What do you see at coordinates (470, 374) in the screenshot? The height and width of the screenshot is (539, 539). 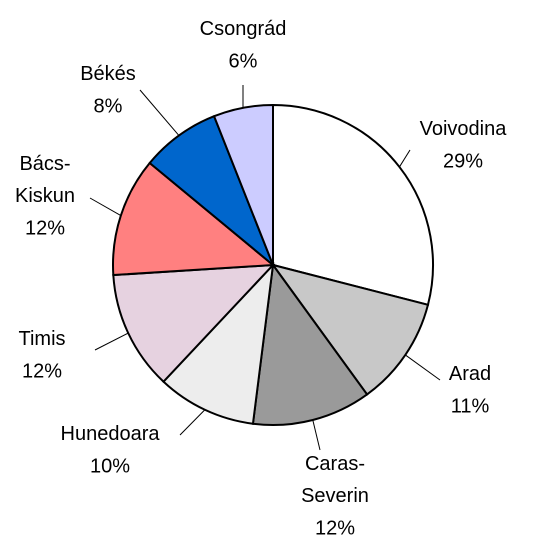 I see `slice-label: Arad` at bounding box center [470, 374].